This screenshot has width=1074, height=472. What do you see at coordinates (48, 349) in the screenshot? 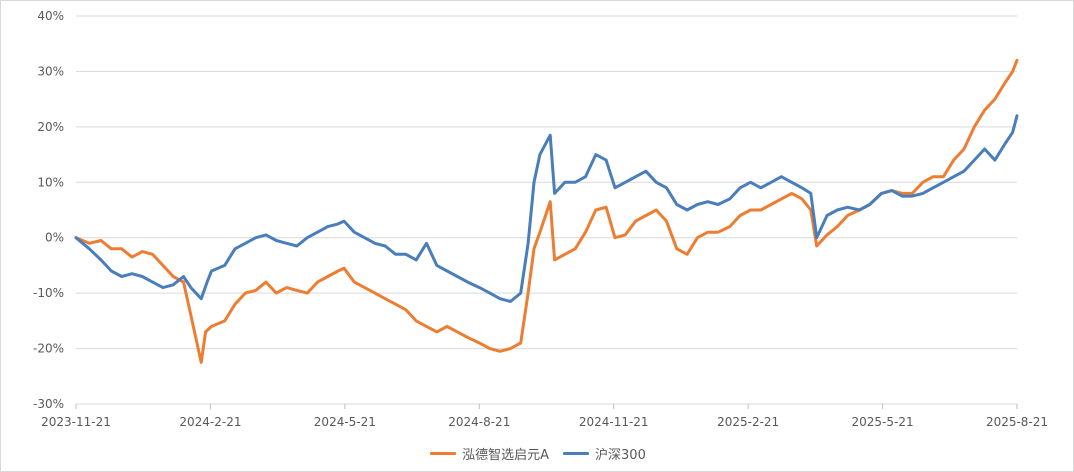
I see `y-tick-label: -20%` at bounding box center [48, 349].